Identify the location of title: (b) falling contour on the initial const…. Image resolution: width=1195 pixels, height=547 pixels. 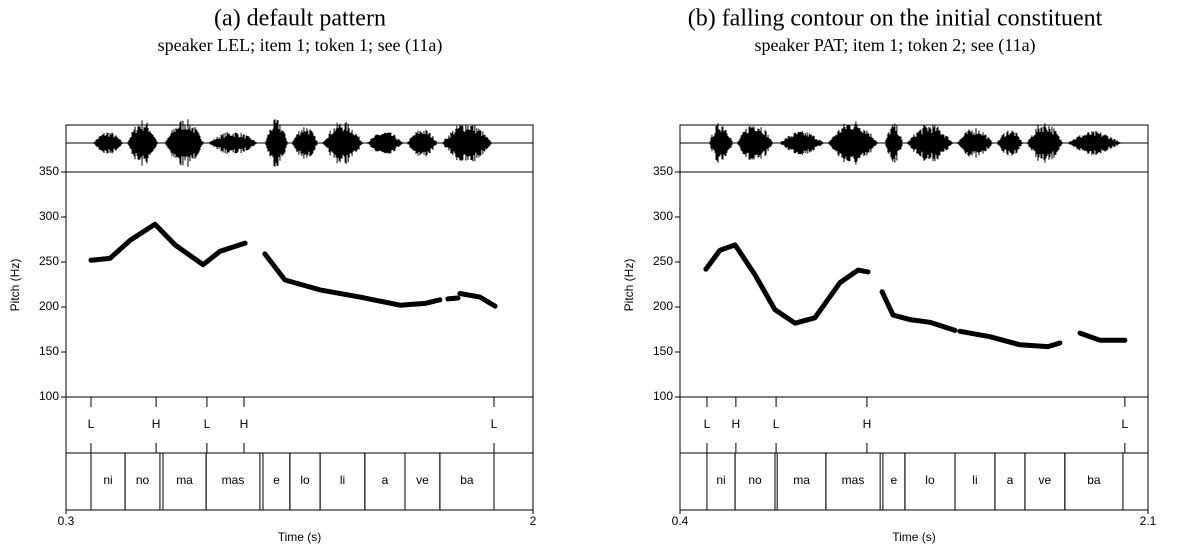
(895, 19).